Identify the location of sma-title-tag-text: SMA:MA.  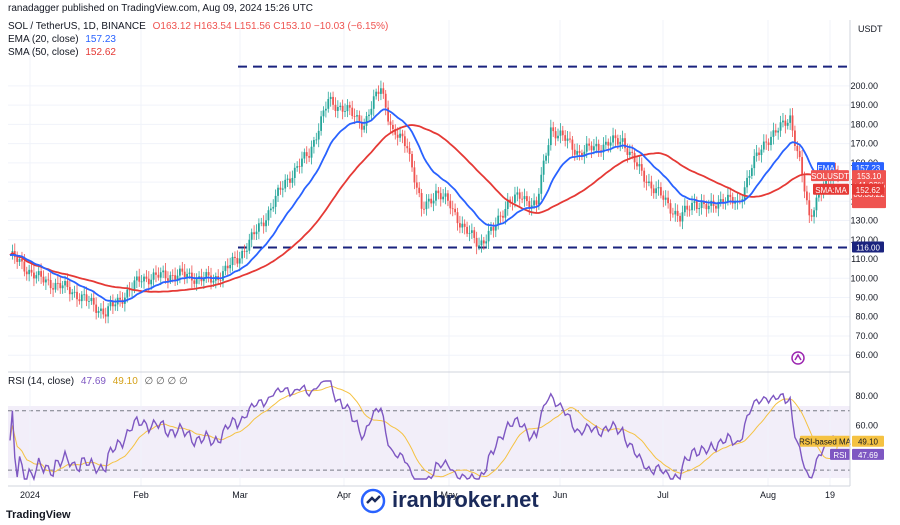
(831, 190).